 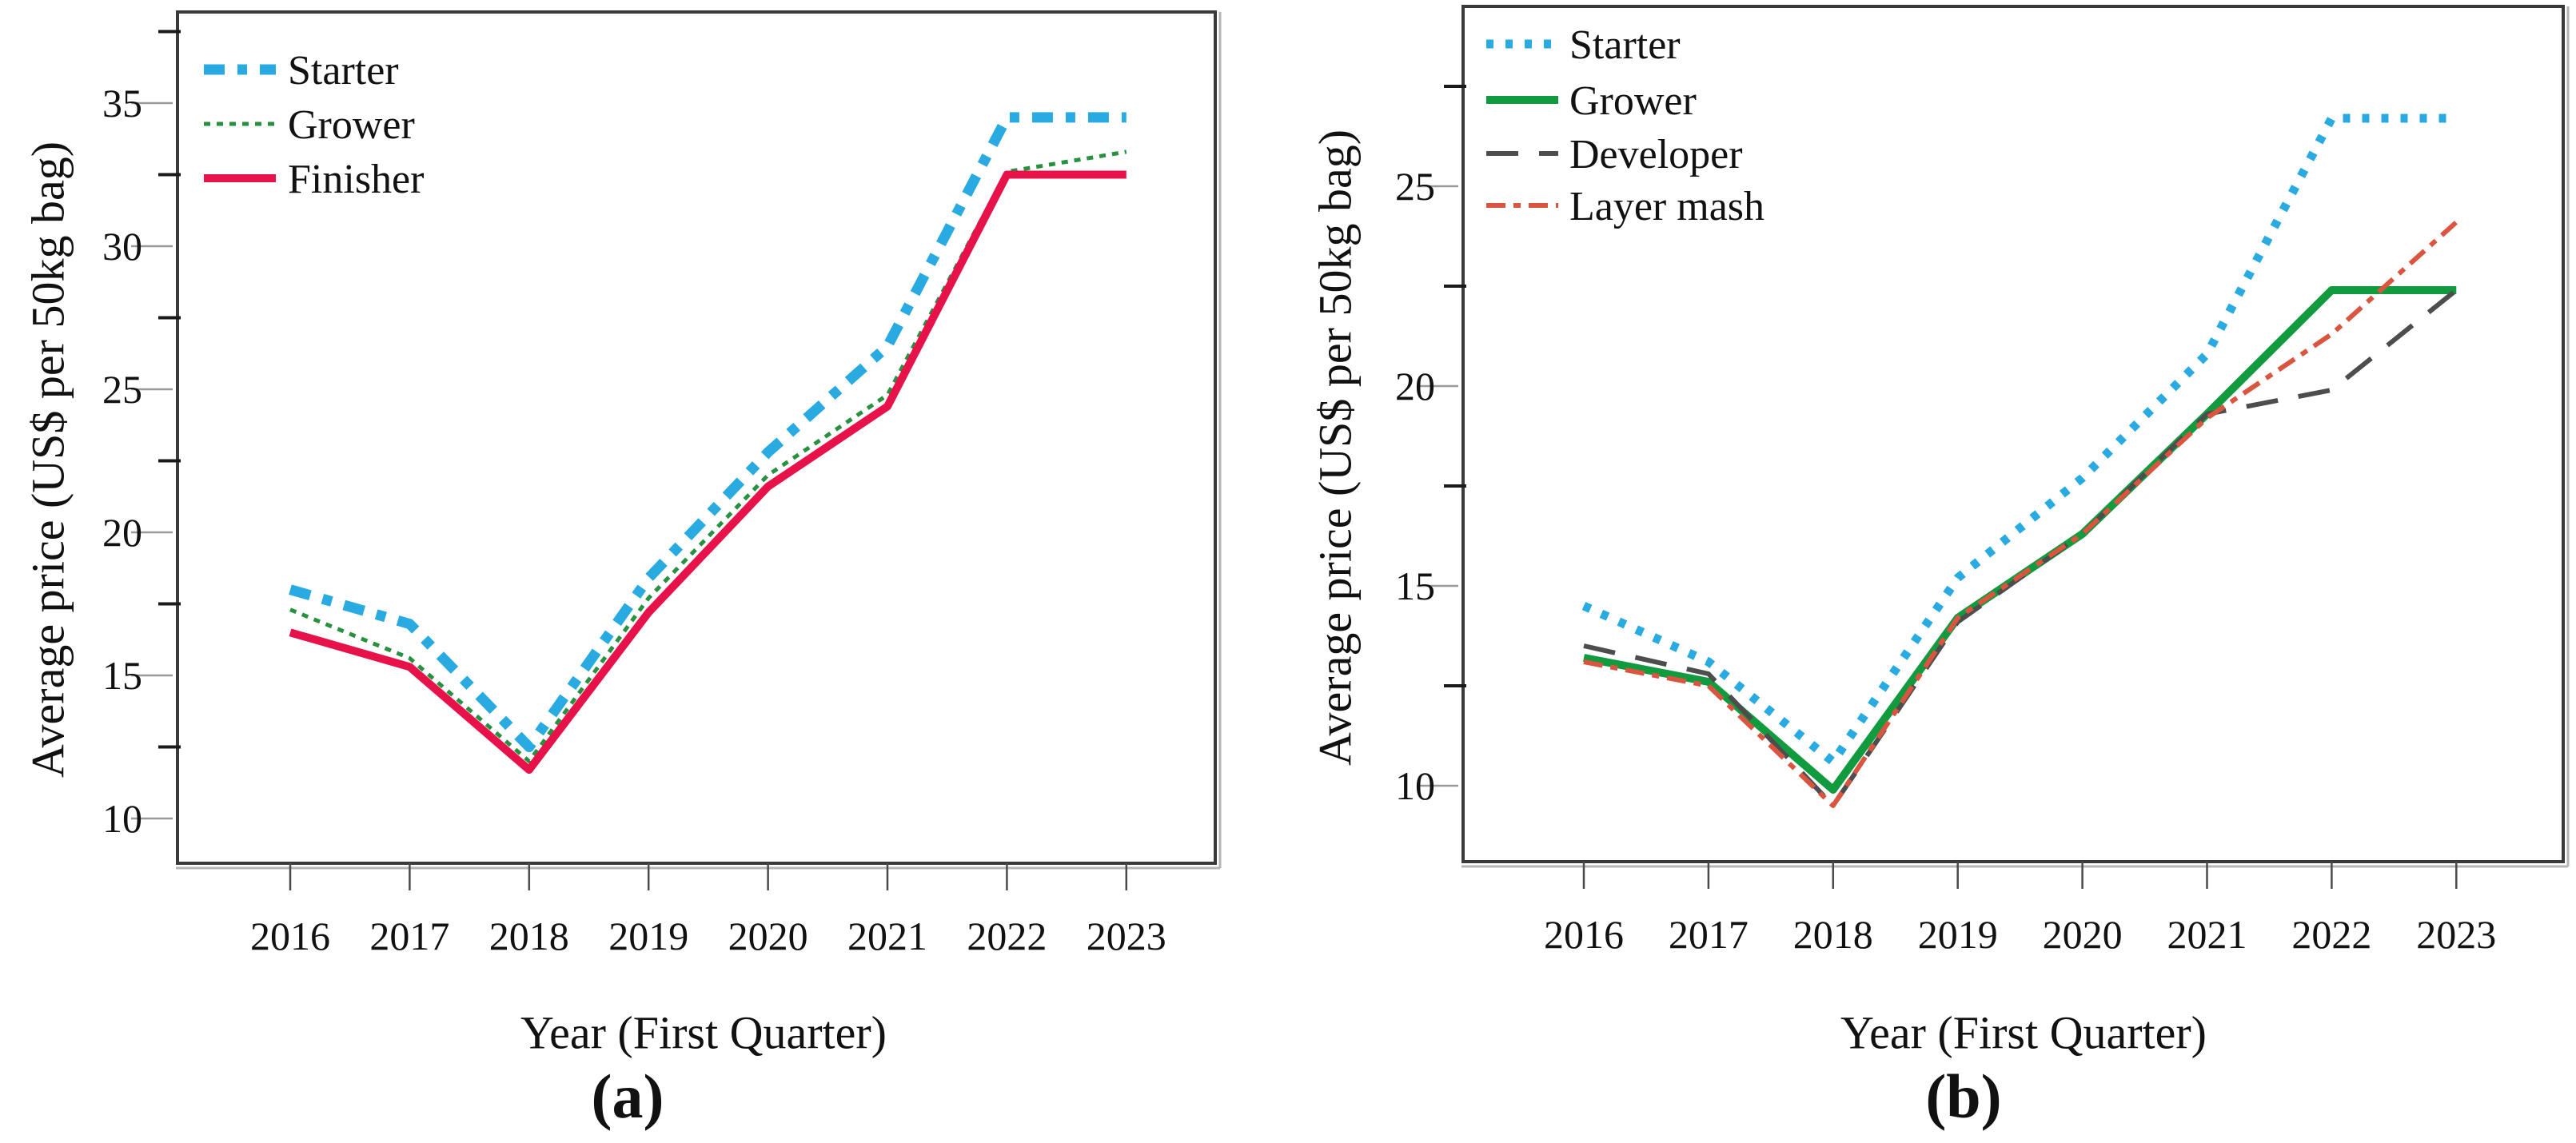 I want to click on chart-a-caption: (a), so click(x=627, y=1096).